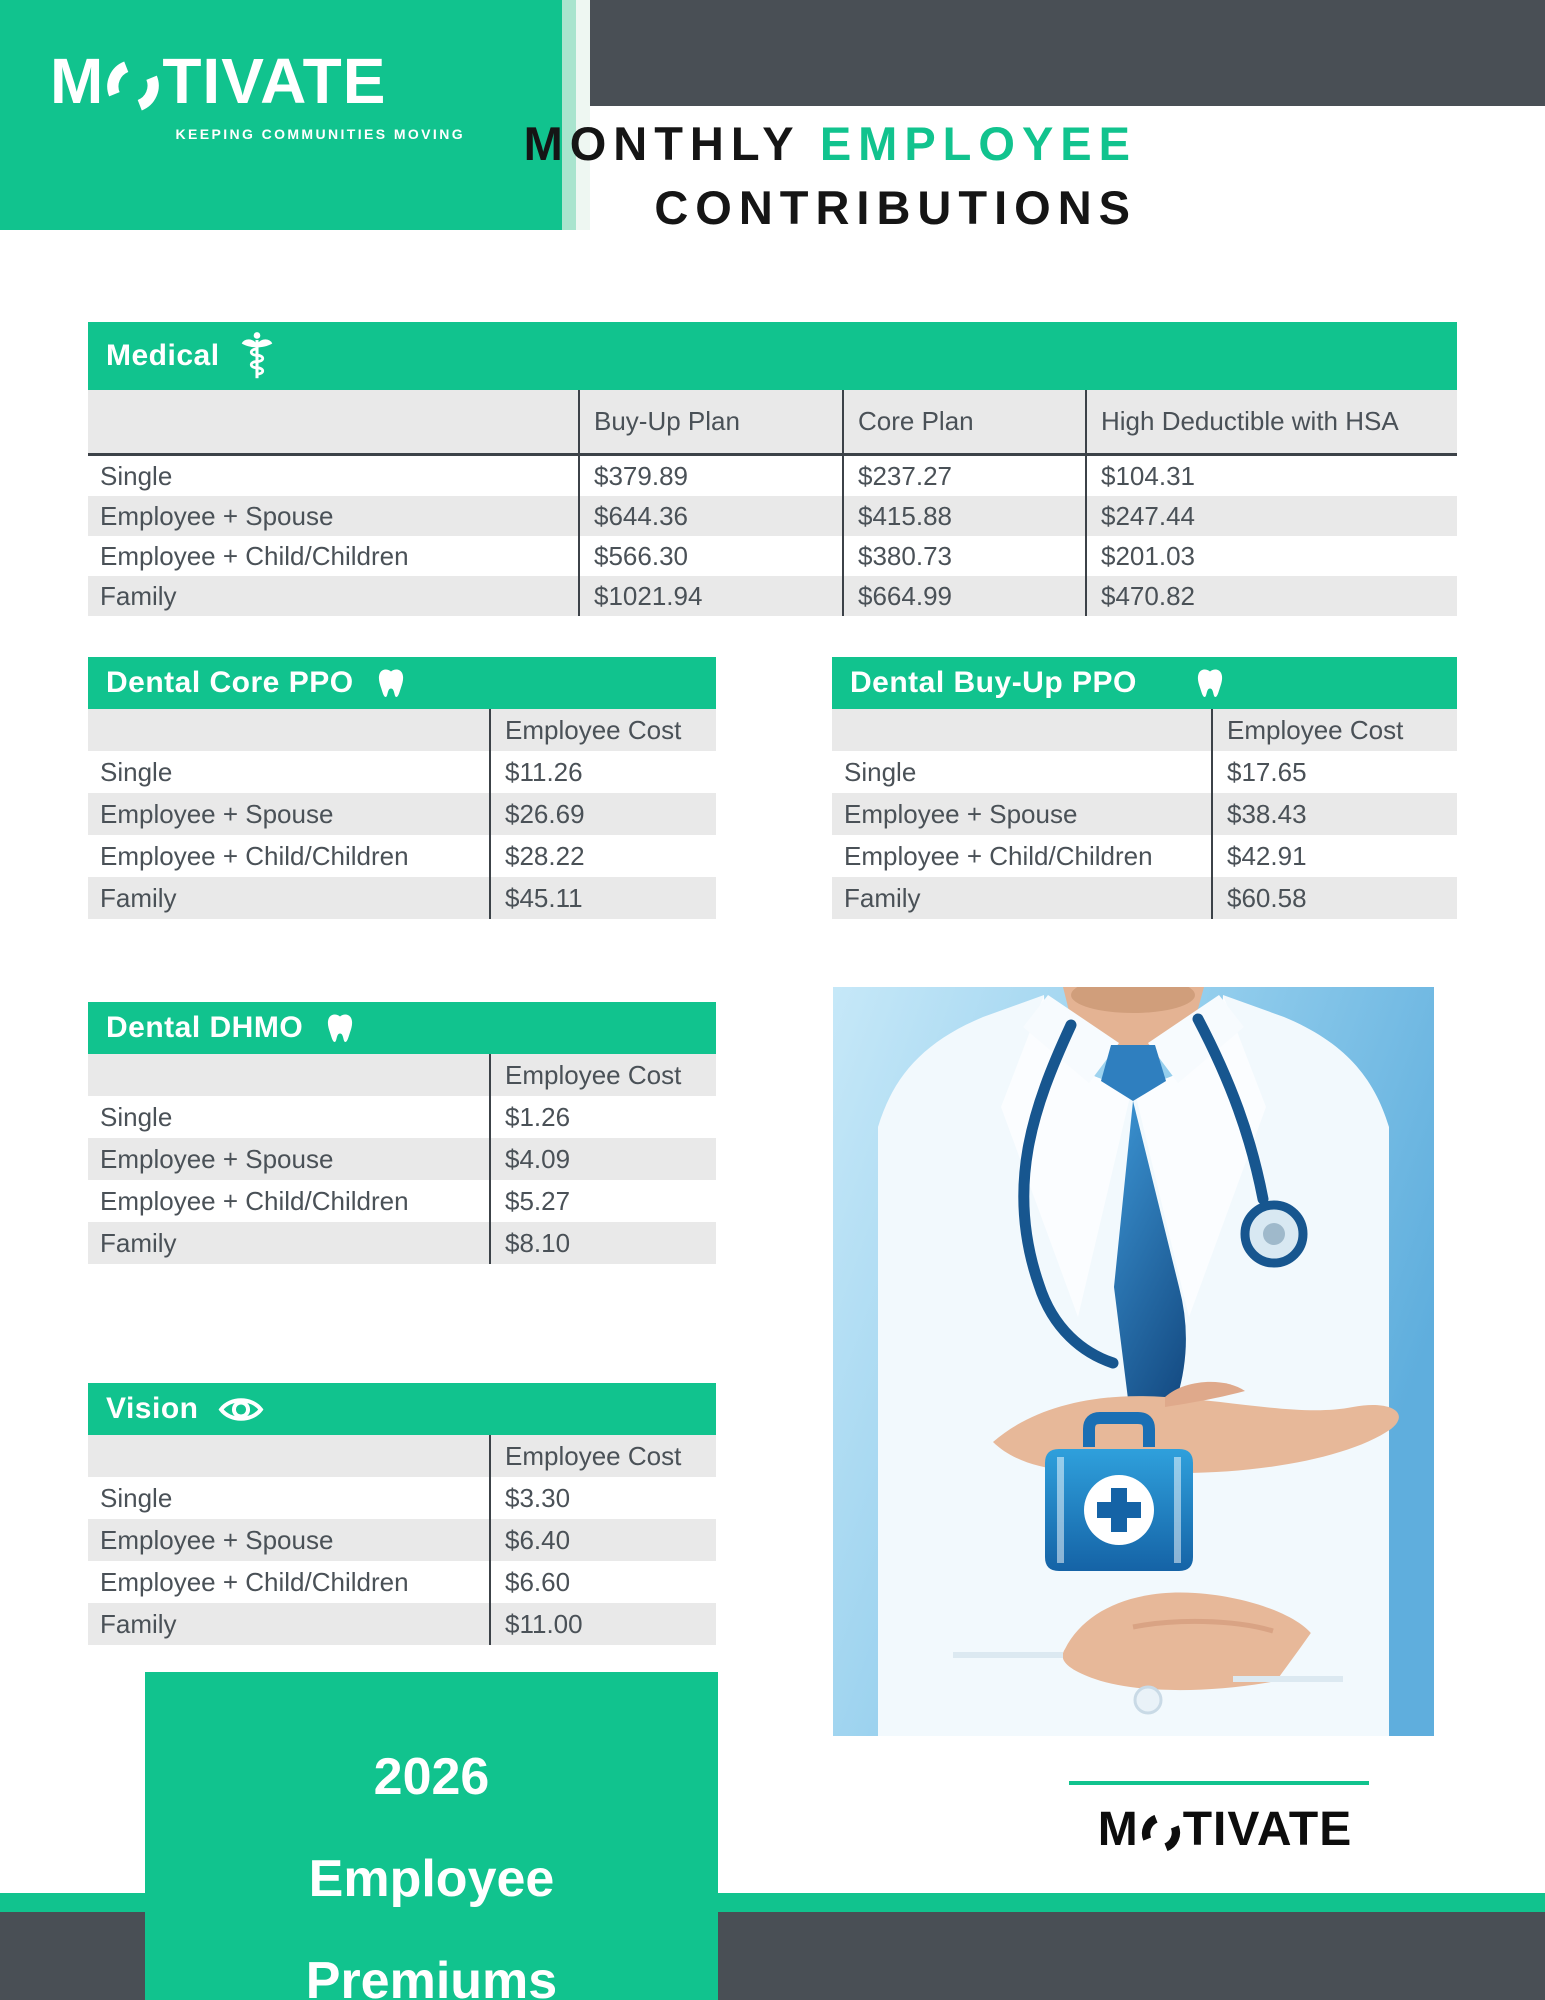 The image size is (1545, 2000). What do you see at coordinates (661, 143) in the screenshot?
I see `title-monthly: MONTHLY` at bounding box center [661, 143].